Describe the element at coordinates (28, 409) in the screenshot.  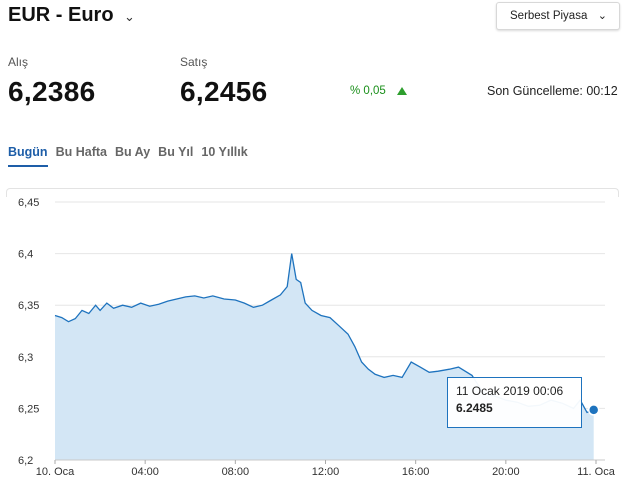
I see `y-tick-label: 6,25` at that location.